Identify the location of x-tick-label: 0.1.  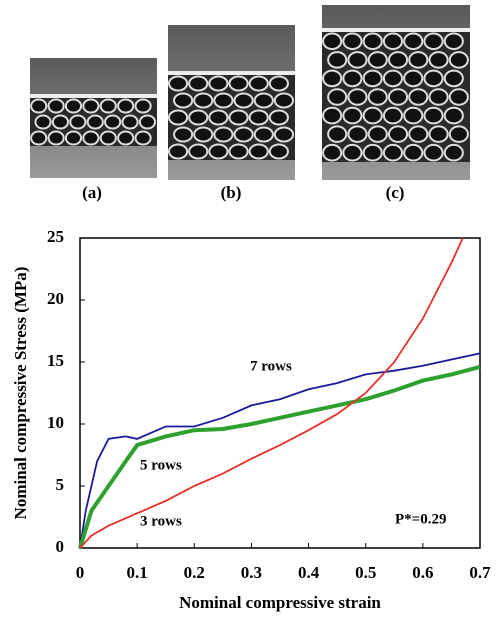
(137, 572).